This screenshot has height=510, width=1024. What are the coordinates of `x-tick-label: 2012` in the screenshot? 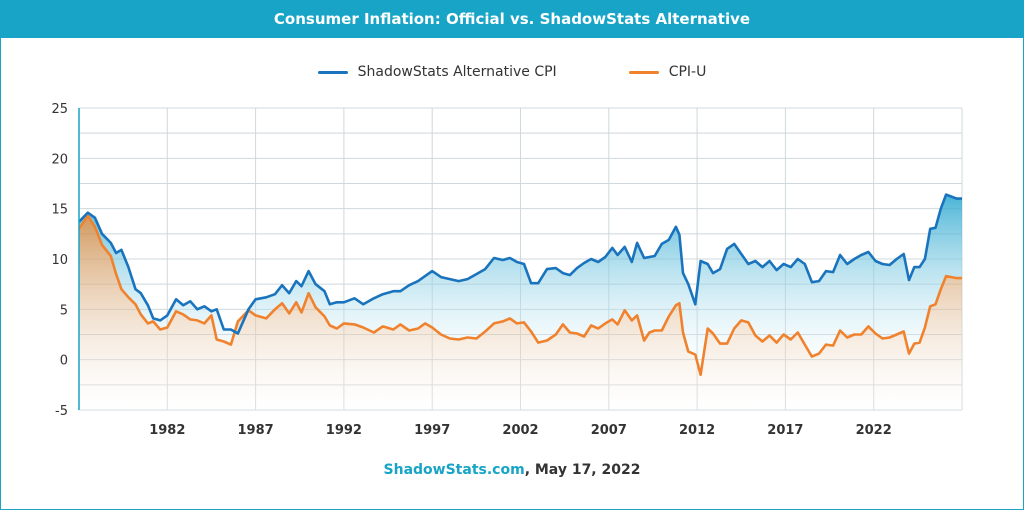 It's located at (697, 430).